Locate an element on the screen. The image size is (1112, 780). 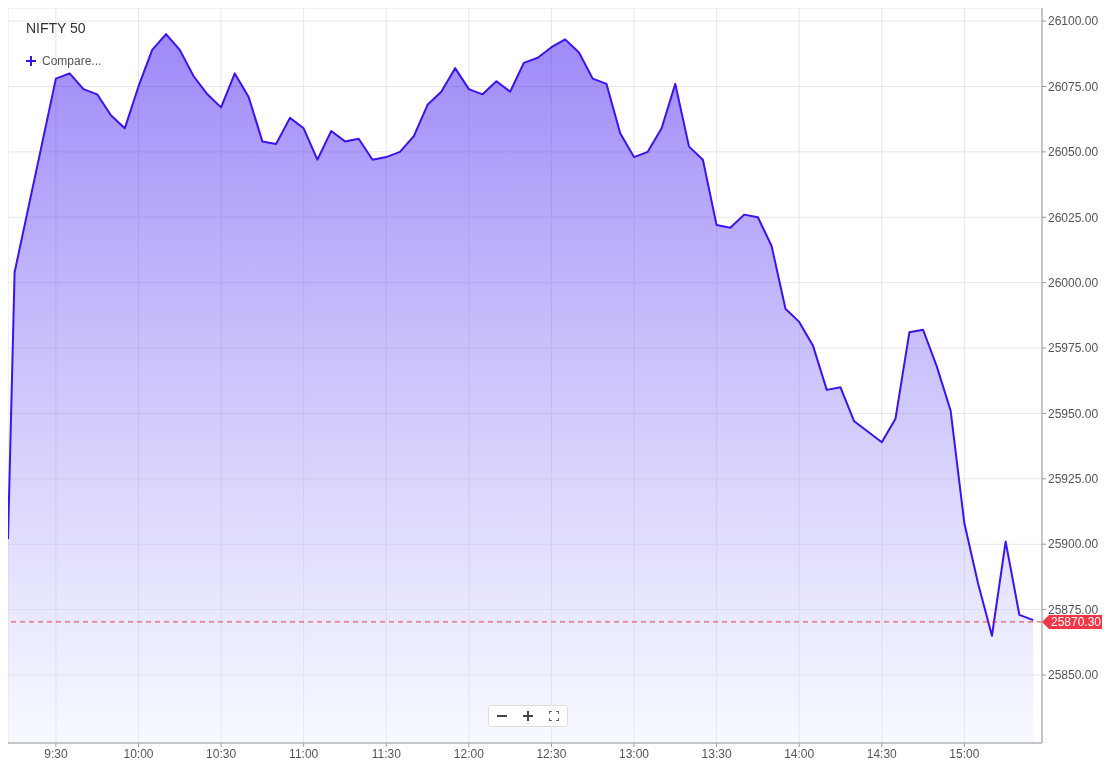
y-tick-label: 26075.00 is located at coordinates (1073, 86).